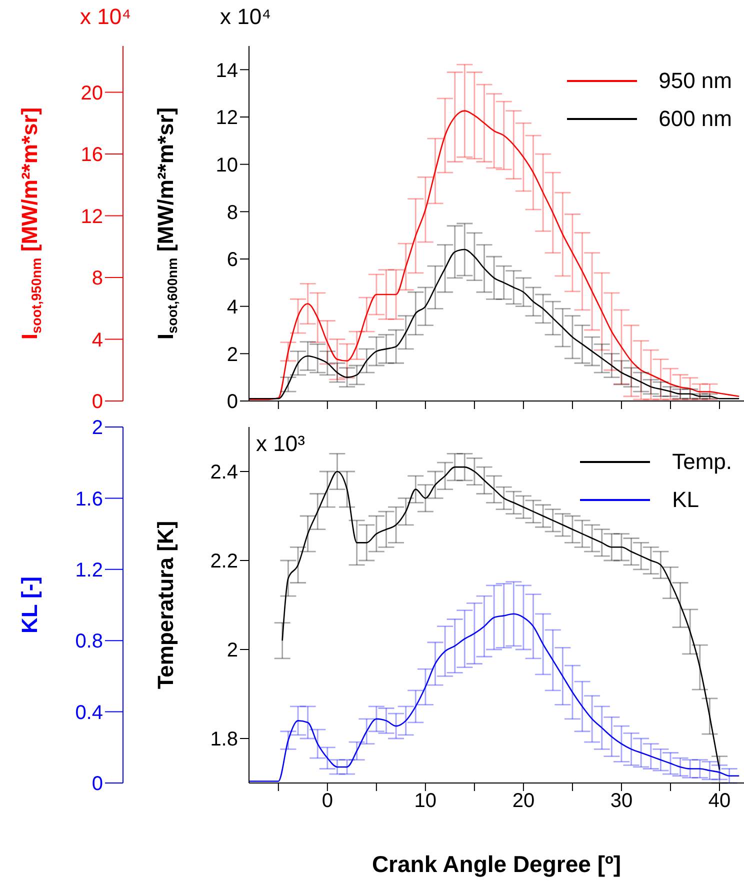  What do you see at coordinates (621, 801) in the screenshot?
I see `x-tick-label: 30` at bounding box center [621, 801].